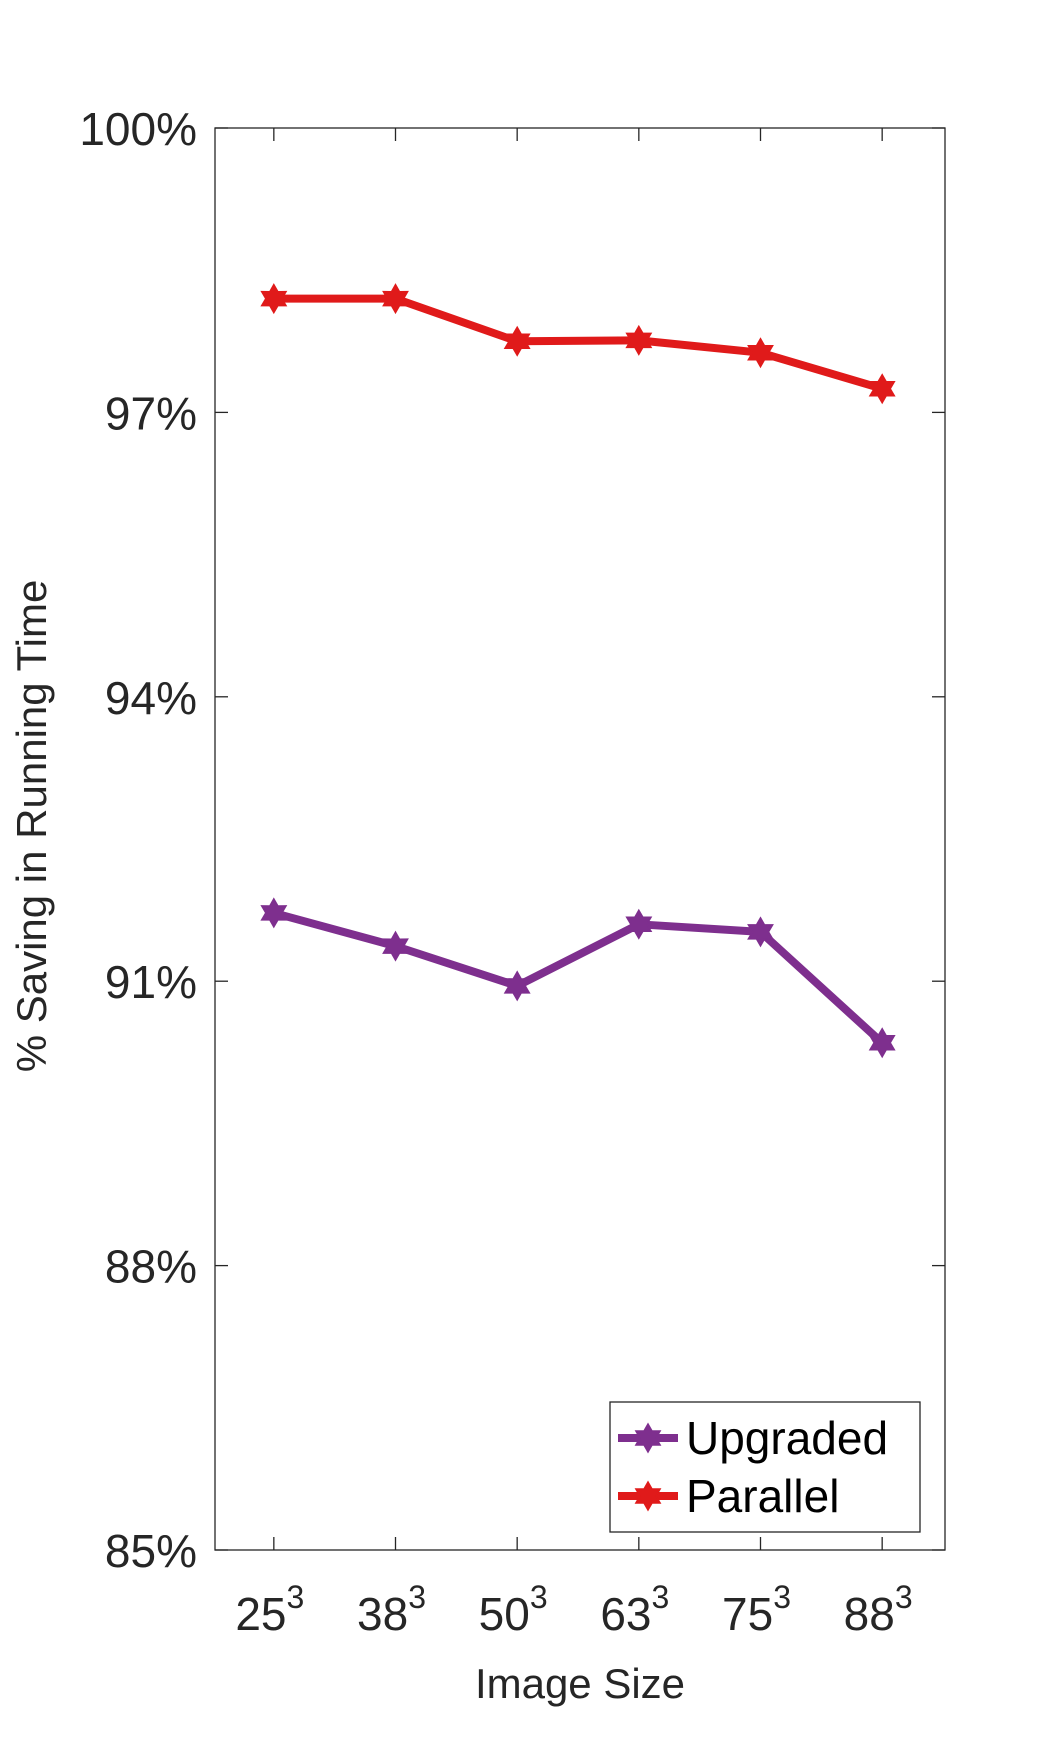  Describe the element at coordinates (138, 129) in the screenshot. I see `y-tick-label: 100%` at that location.